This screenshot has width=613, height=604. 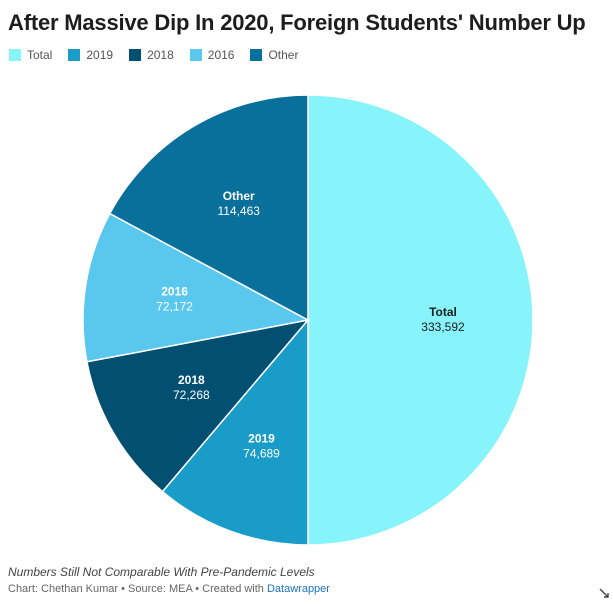 I want to click on legend-item-2019: 2019, so click(x=90, y=55).